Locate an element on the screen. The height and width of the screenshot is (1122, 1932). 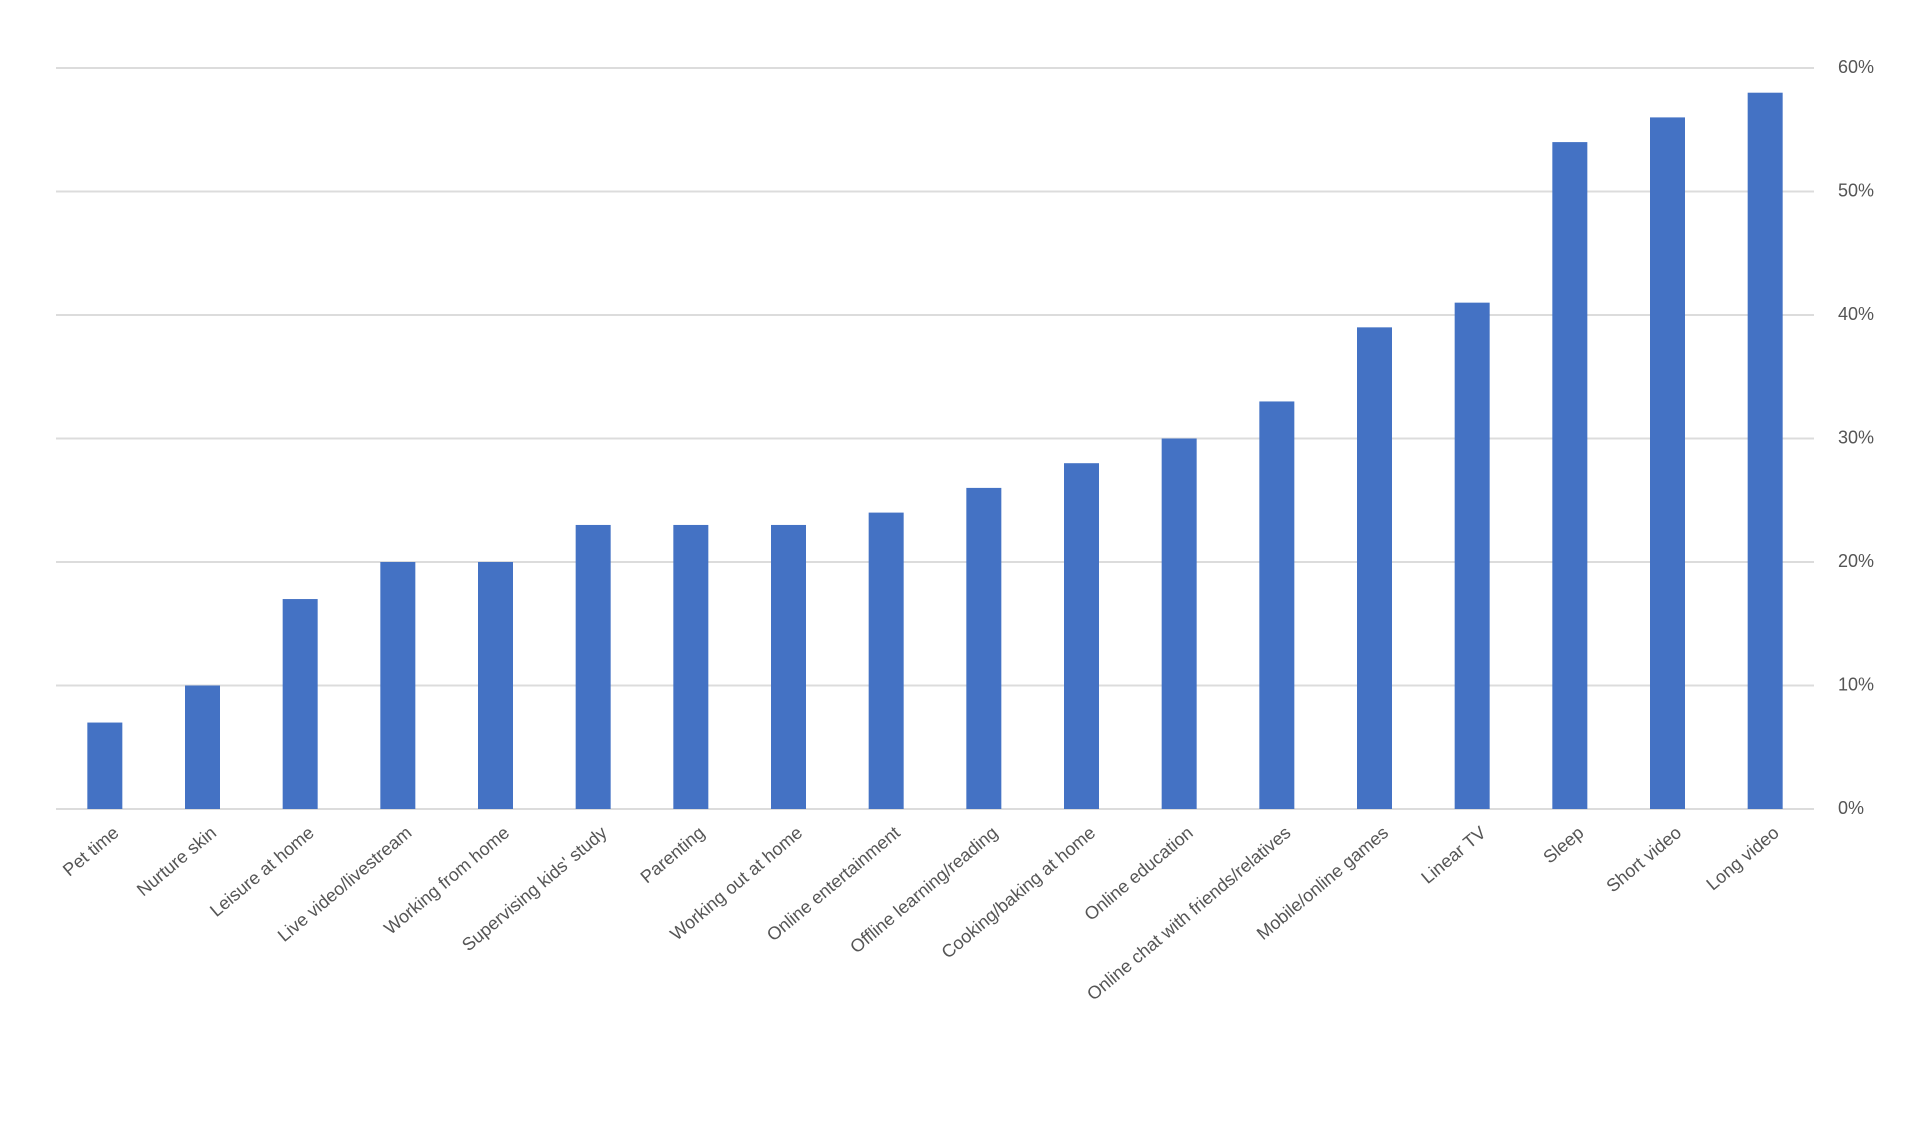
x-tick-label: Pet time is located at coordinates (90, 851).